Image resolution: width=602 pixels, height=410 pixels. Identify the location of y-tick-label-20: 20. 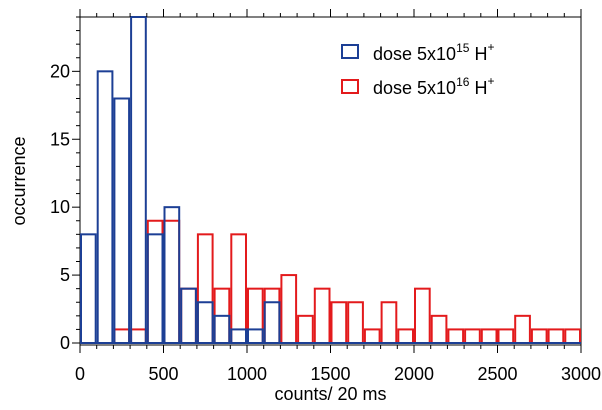
(60, 71).